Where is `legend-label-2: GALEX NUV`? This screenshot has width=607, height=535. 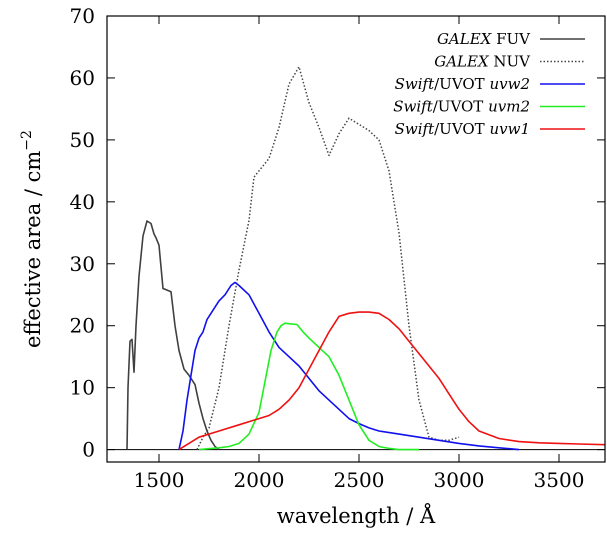
legend-label-2: GALEX NUV is located at coordinates (482, 62).